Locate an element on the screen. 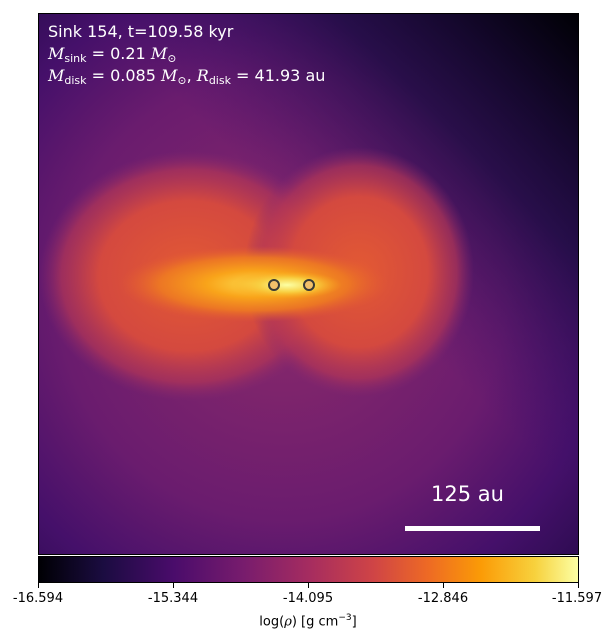  colorbar-tick-label: -15.344 is located at coordinates (173, 598).